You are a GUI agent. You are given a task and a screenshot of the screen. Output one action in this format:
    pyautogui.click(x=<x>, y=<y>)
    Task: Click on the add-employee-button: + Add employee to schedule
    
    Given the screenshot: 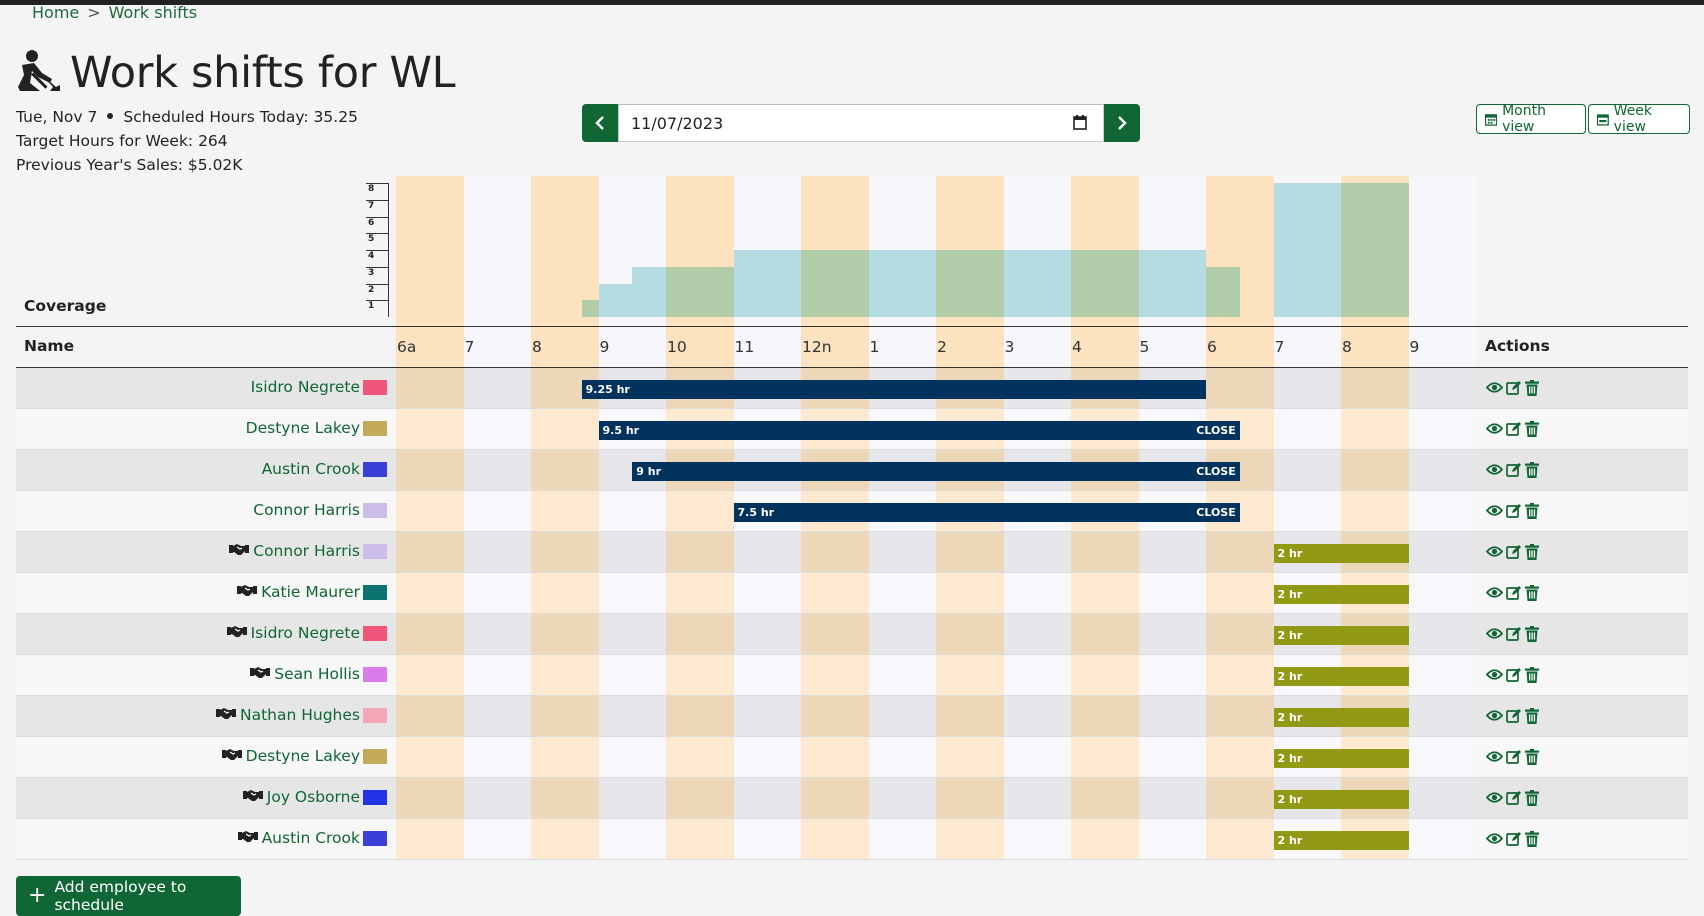 What is the action you would take?
    pyautogui.click(x=128, y=896)
    